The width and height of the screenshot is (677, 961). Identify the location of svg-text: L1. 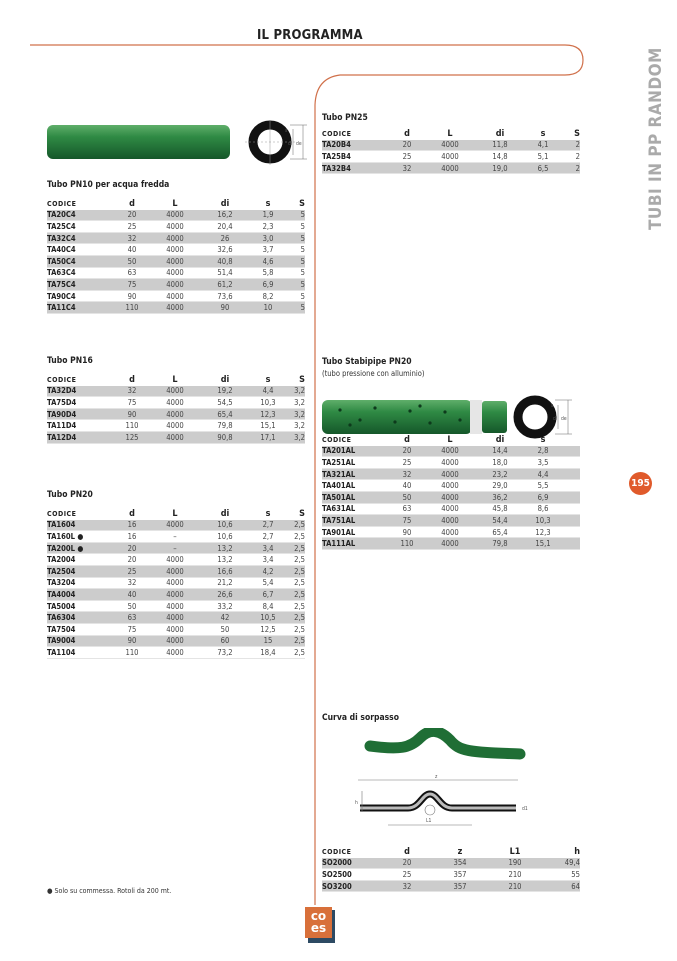
(429, 821).